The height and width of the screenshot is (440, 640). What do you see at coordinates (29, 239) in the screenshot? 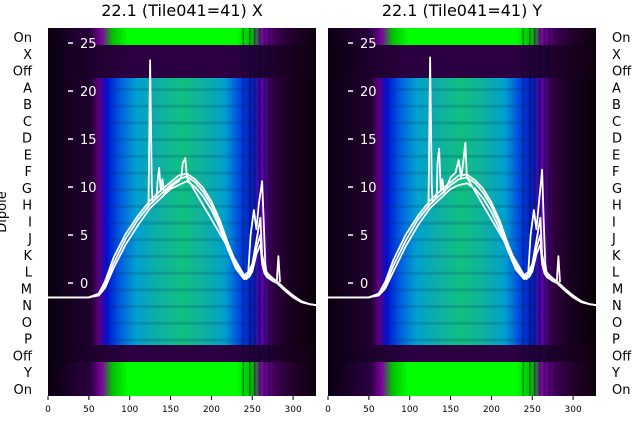
I see `dipole-label-left: J` at bounding box center [29, 239].